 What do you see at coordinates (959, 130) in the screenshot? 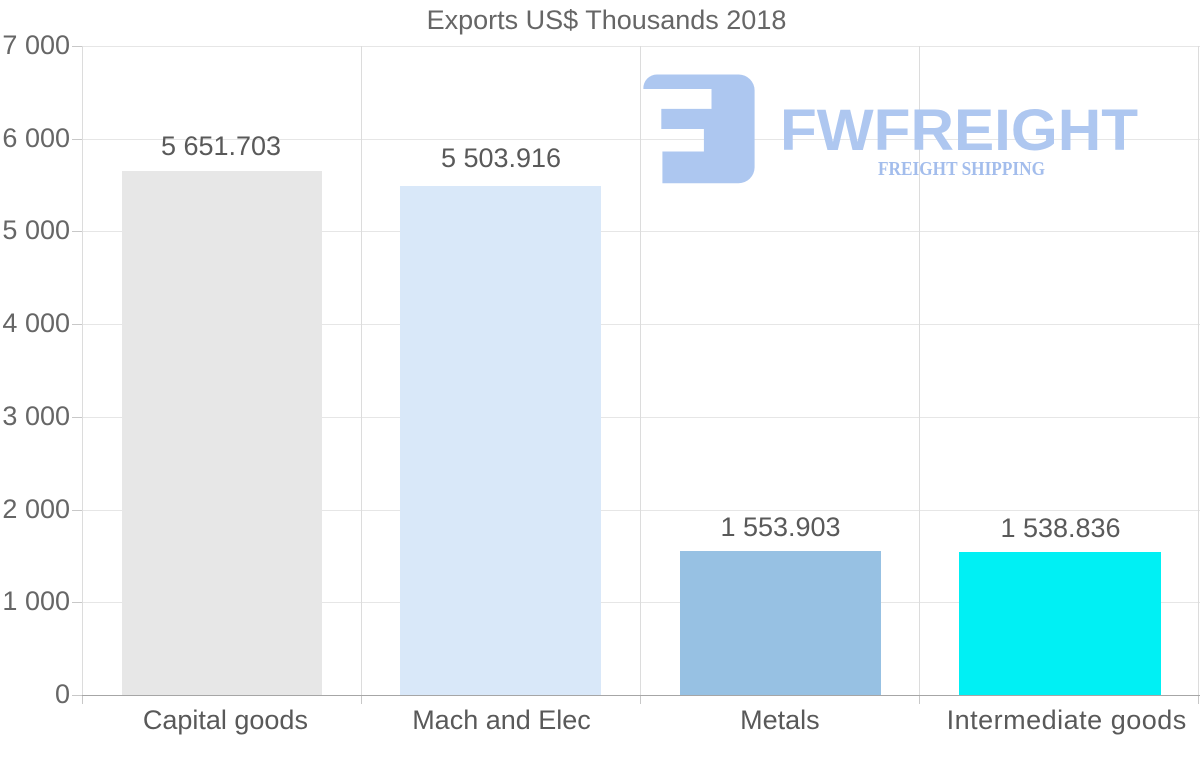
I see `svg-text: FWFREIGHT` at bounding box center [959, 130].